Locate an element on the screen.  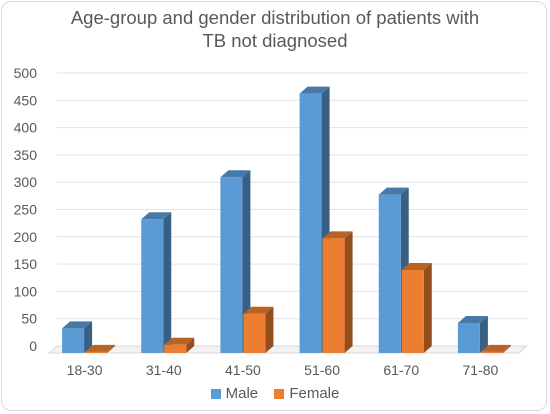
x-tick-label-51-60: 51-60 is located at coordinates (322, 370).